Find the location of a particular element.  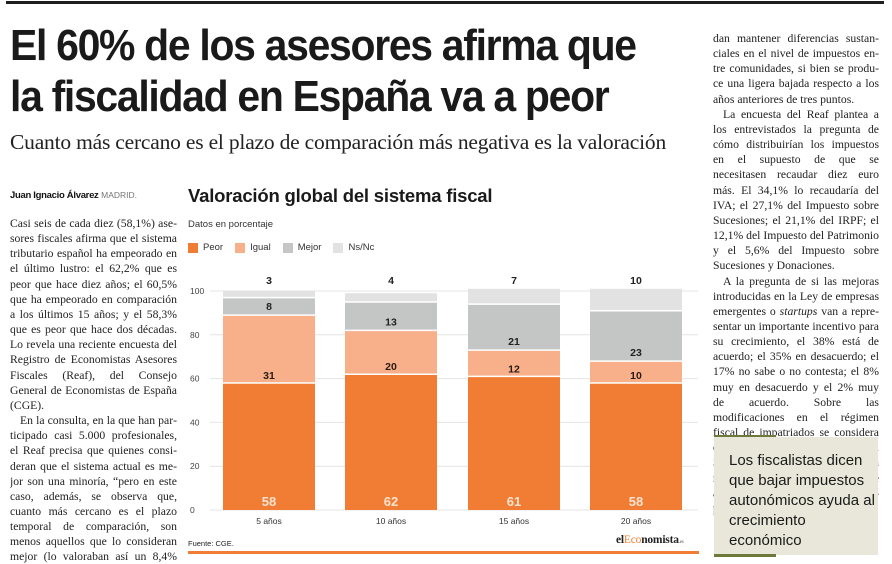

legend-item-peor: Peor is located at coordinates (205, 247).